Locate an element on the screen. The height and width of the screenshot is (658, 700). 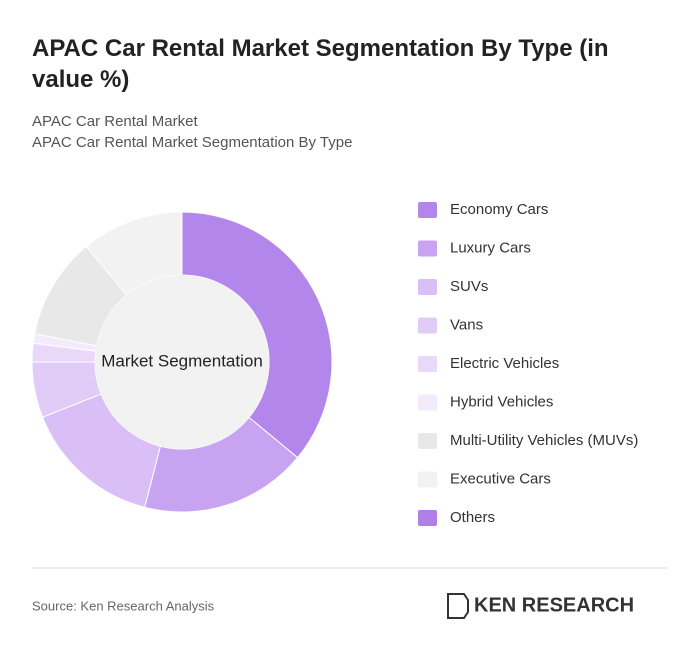
center-label: Market Segmentation is located at coordinates (182, 360).